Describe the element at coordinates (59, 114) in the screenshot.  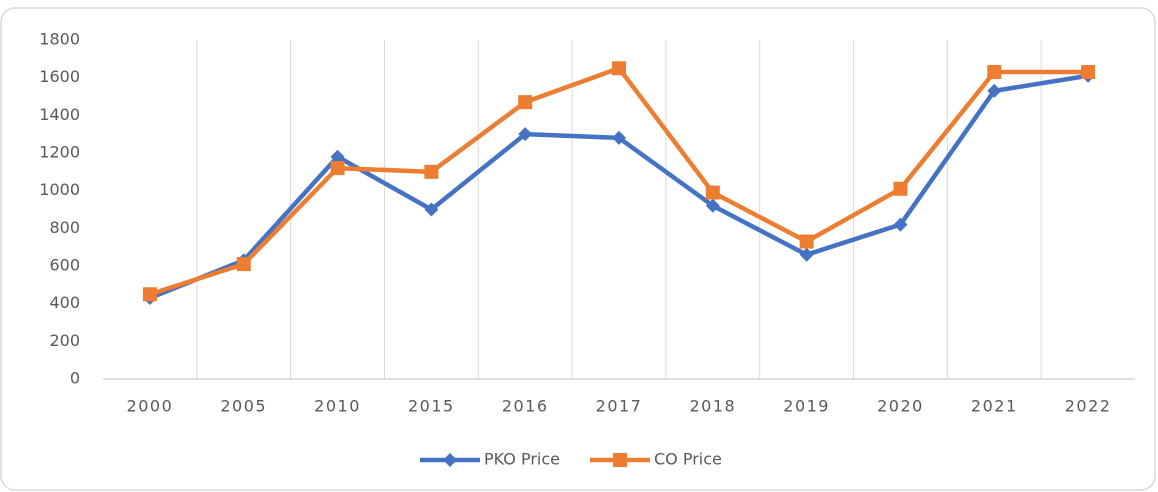
I see `y-tick-label: 1400` at that location.